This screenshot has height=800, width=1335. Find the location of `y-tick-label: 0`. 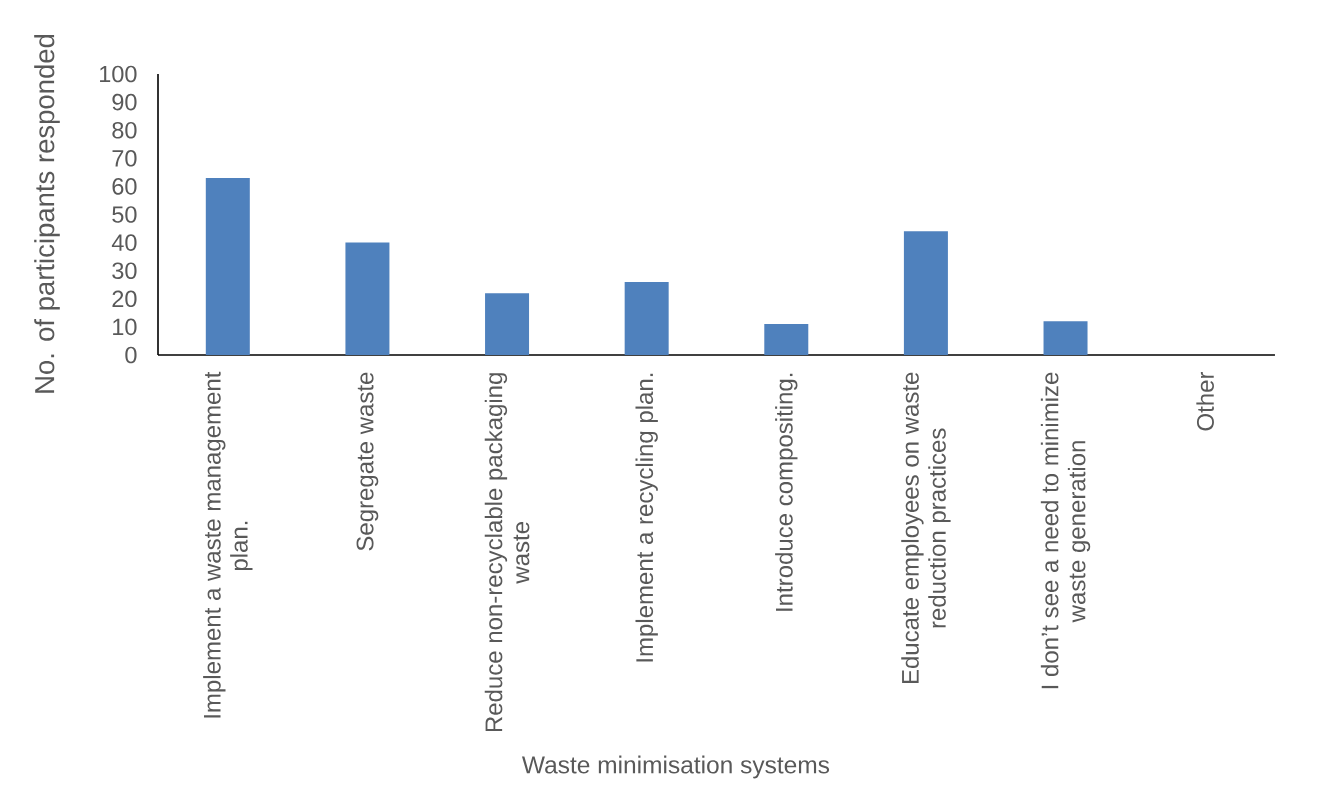

y-tick-label: 0 is located at coordinates (131, 355).